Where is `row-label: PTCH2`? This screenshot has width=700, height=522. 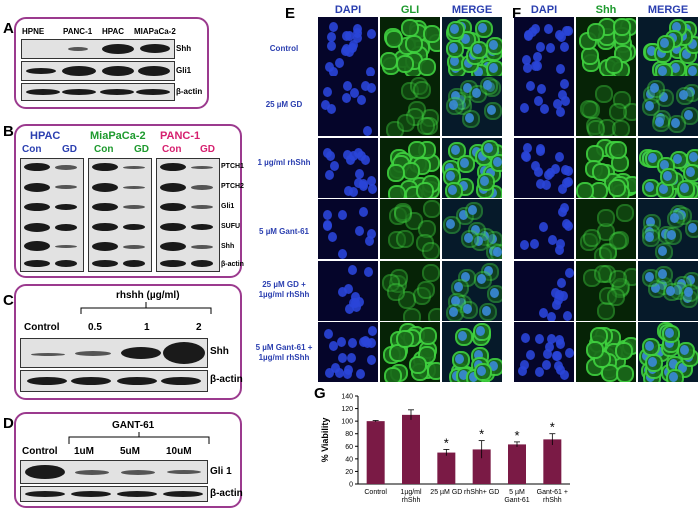 row-label: PTCH2 is located at coordinates (232, 186).